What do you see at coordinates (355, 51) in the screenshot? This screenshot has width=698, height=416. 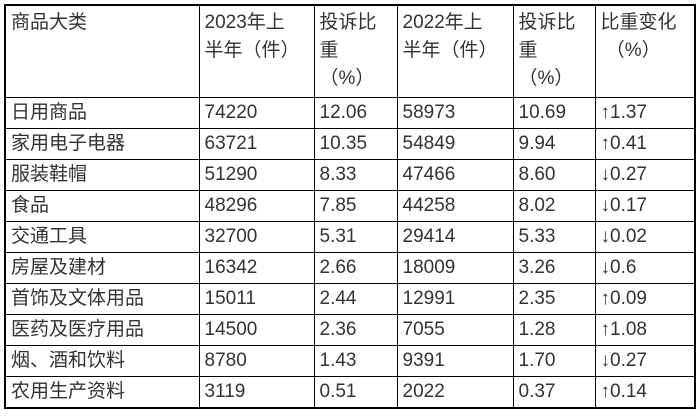 I see `header-share-2023: 投诉比 重 （%）` at bounding box center [355, 51].